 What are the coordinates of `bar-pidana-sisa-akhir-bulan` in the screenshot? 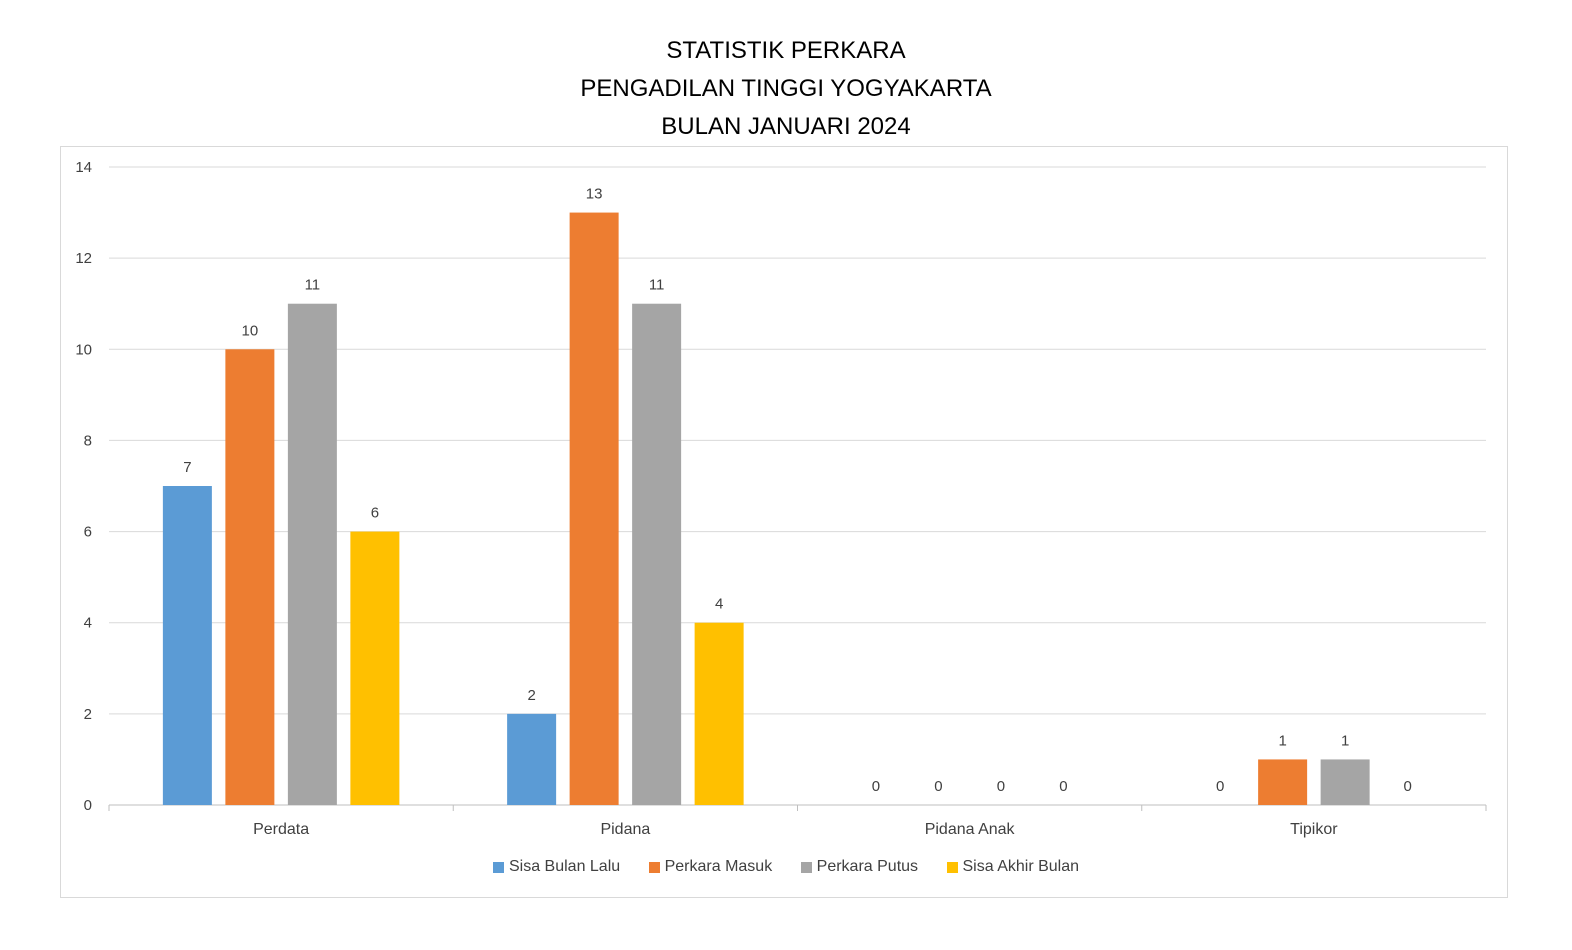 It's located at (719, 713).